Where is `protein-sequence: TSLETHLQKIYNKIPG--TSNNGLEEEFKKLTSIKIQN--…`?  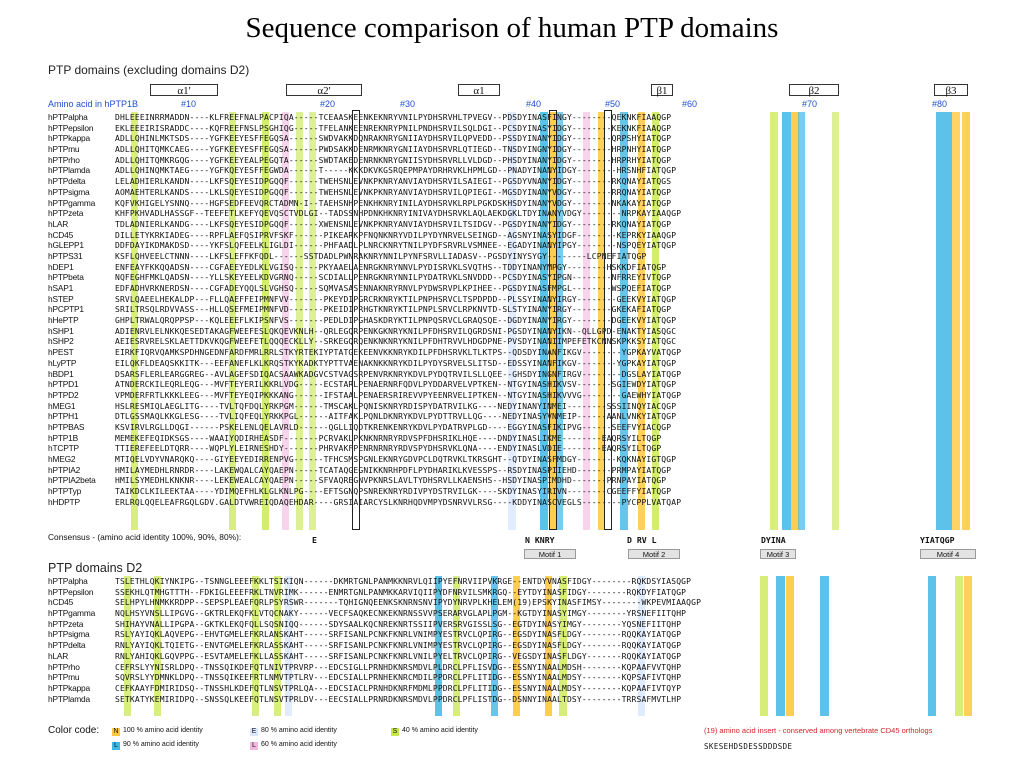 protein-sequence: TSLETHLQKIYNKIPG--TSNNGLEEEFKKLTSIKIQN--… is located at coordinates (403, 581).